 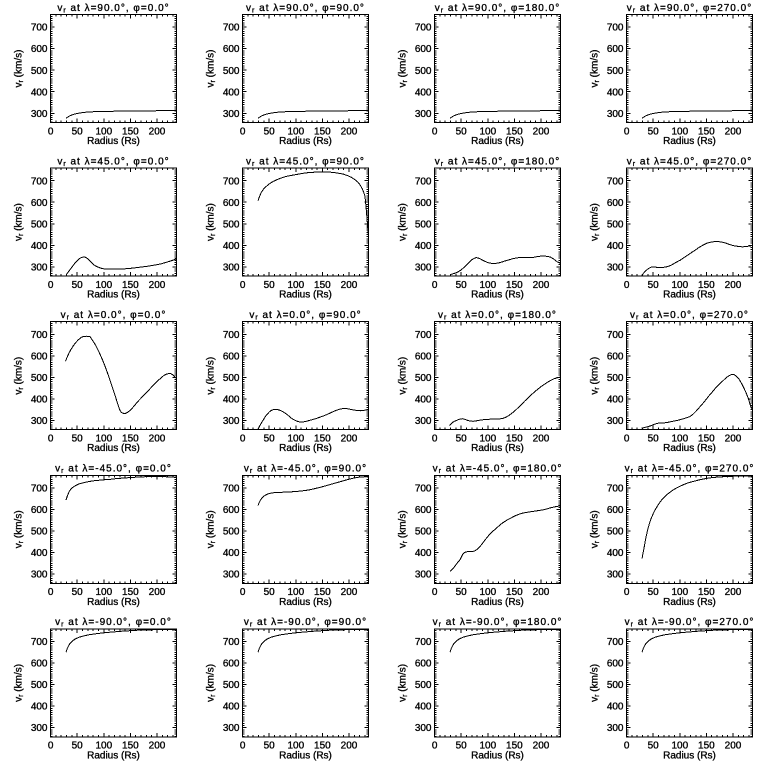 What do you see at coordinates (113, 470) in the screenshot?
I see `svg-text: vr at λ=-45.0°, φ=0.0°` at bounding box center [113, 470].